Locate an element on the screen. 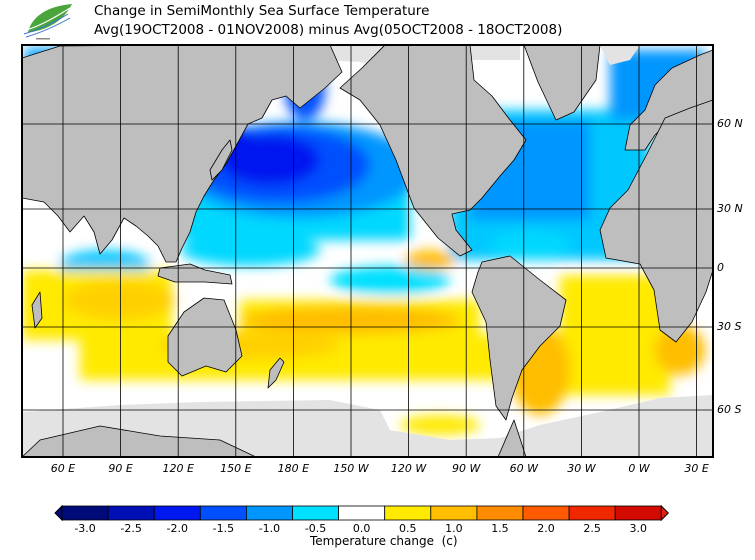 This screenshot has height=560, width=755. latitude-label: 0 is located at coordinates (720, 267).